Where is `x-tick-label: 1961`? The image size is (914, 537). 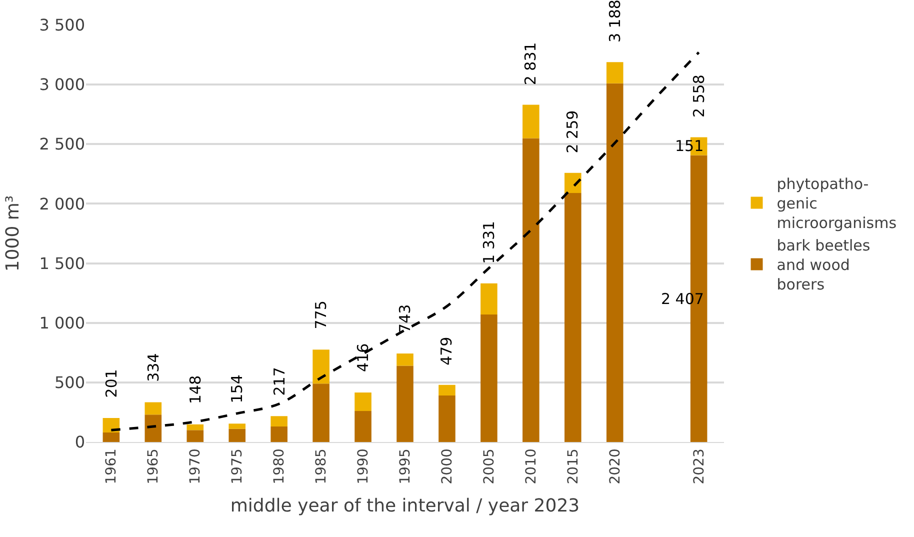 x-tick-label: 1961 is located at coordinates (112, 466).